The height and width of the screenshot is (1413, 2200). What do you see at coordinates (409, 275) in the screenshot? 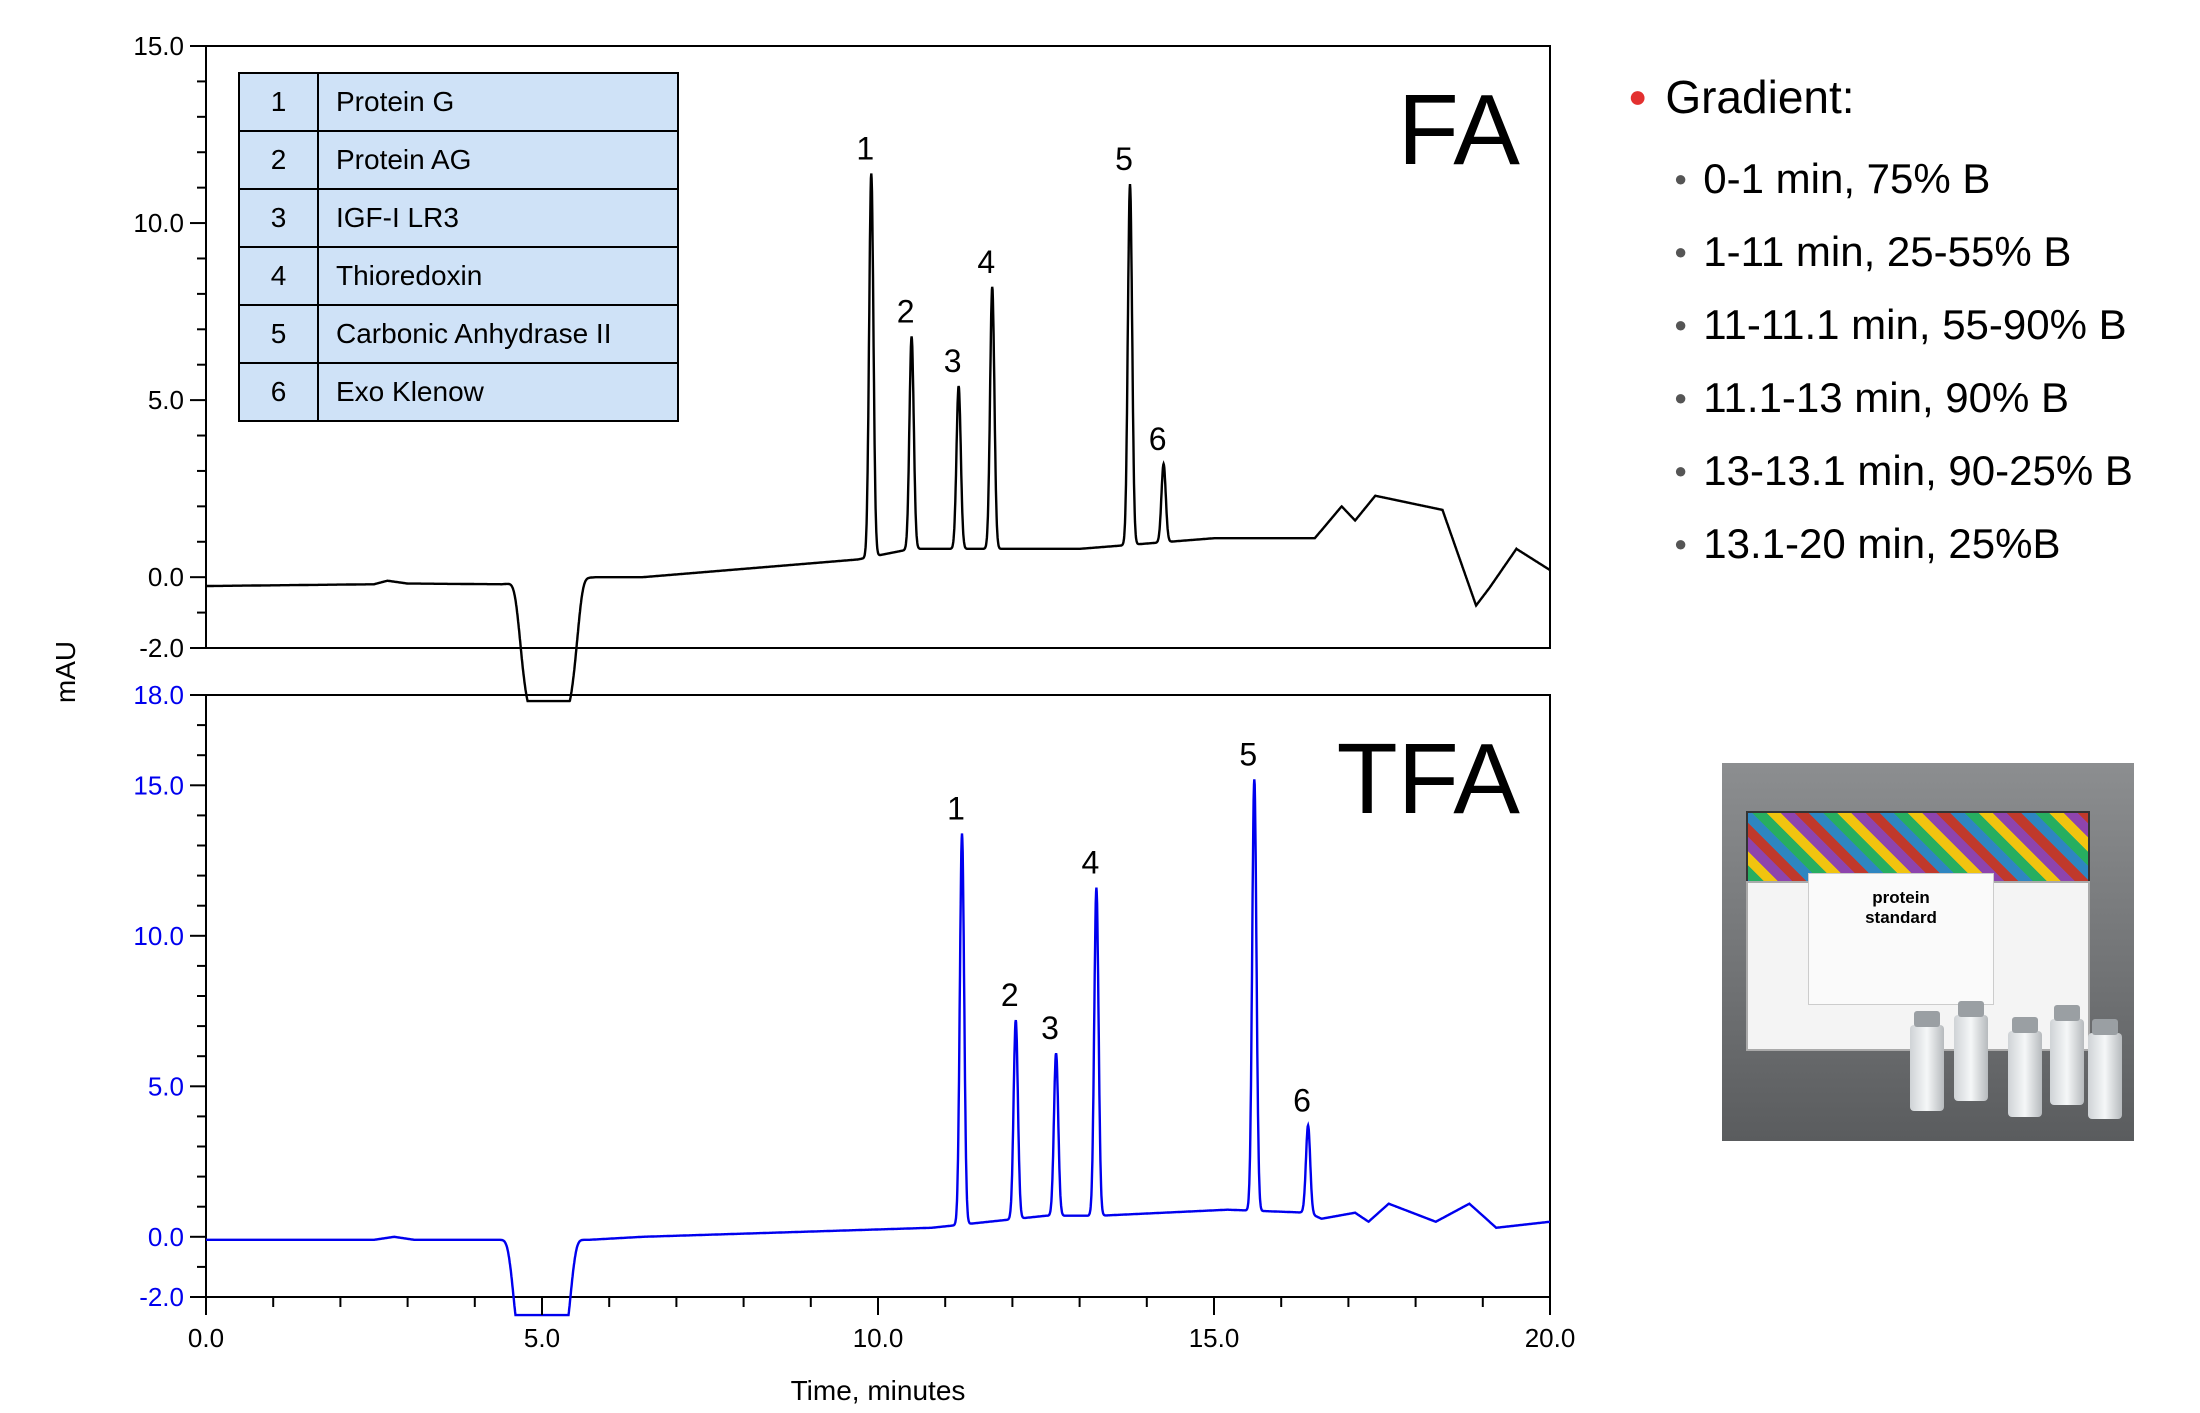
I see `legend-row-name: Thioredoxin` at bounding box center [409, 275].